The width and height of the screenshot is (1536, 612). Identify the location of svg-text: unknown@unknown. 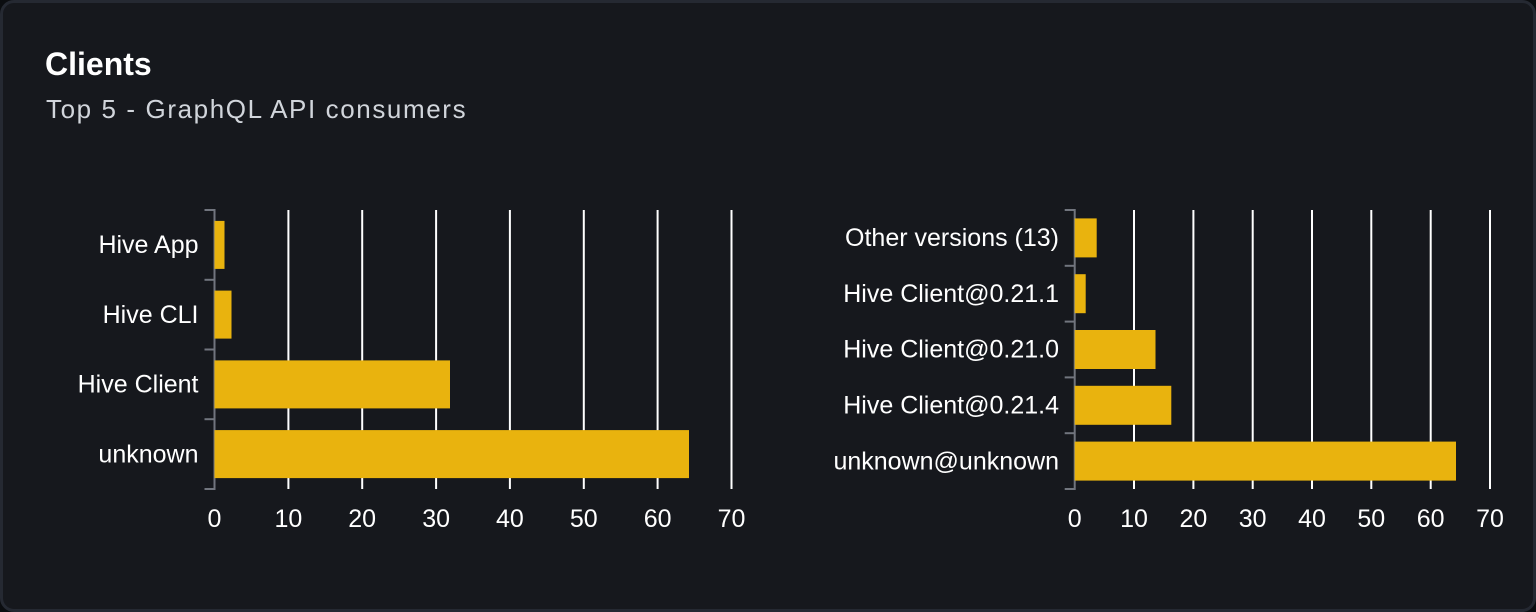
(946, 461).